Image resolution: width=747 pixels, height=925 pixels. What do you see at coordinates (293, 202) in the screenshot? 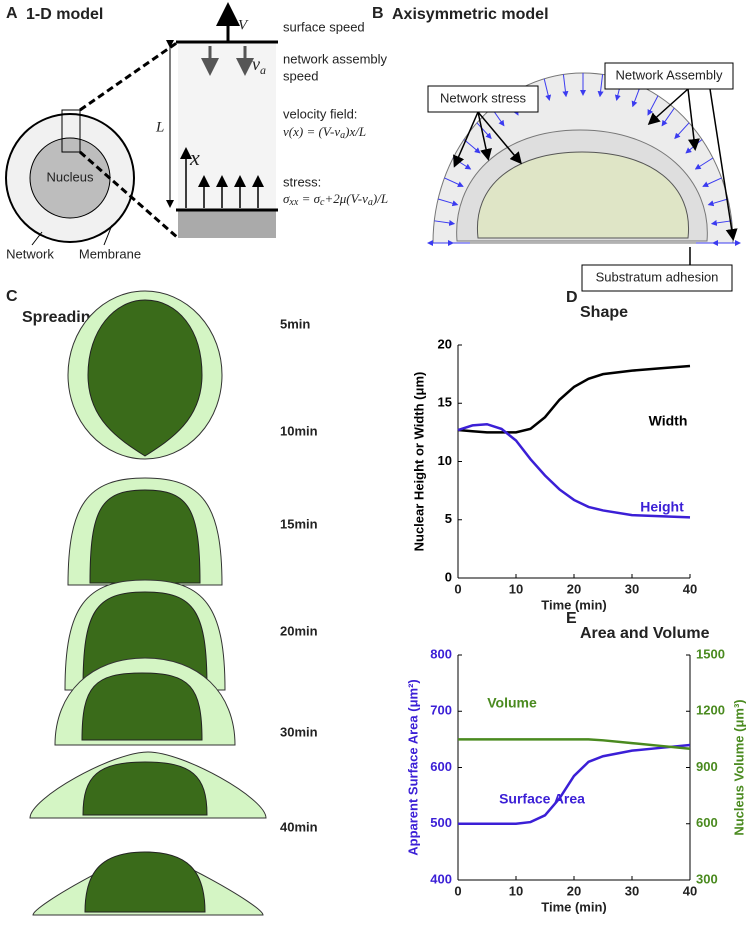
I see `text-part: xx` at bounding box center [293, 202].